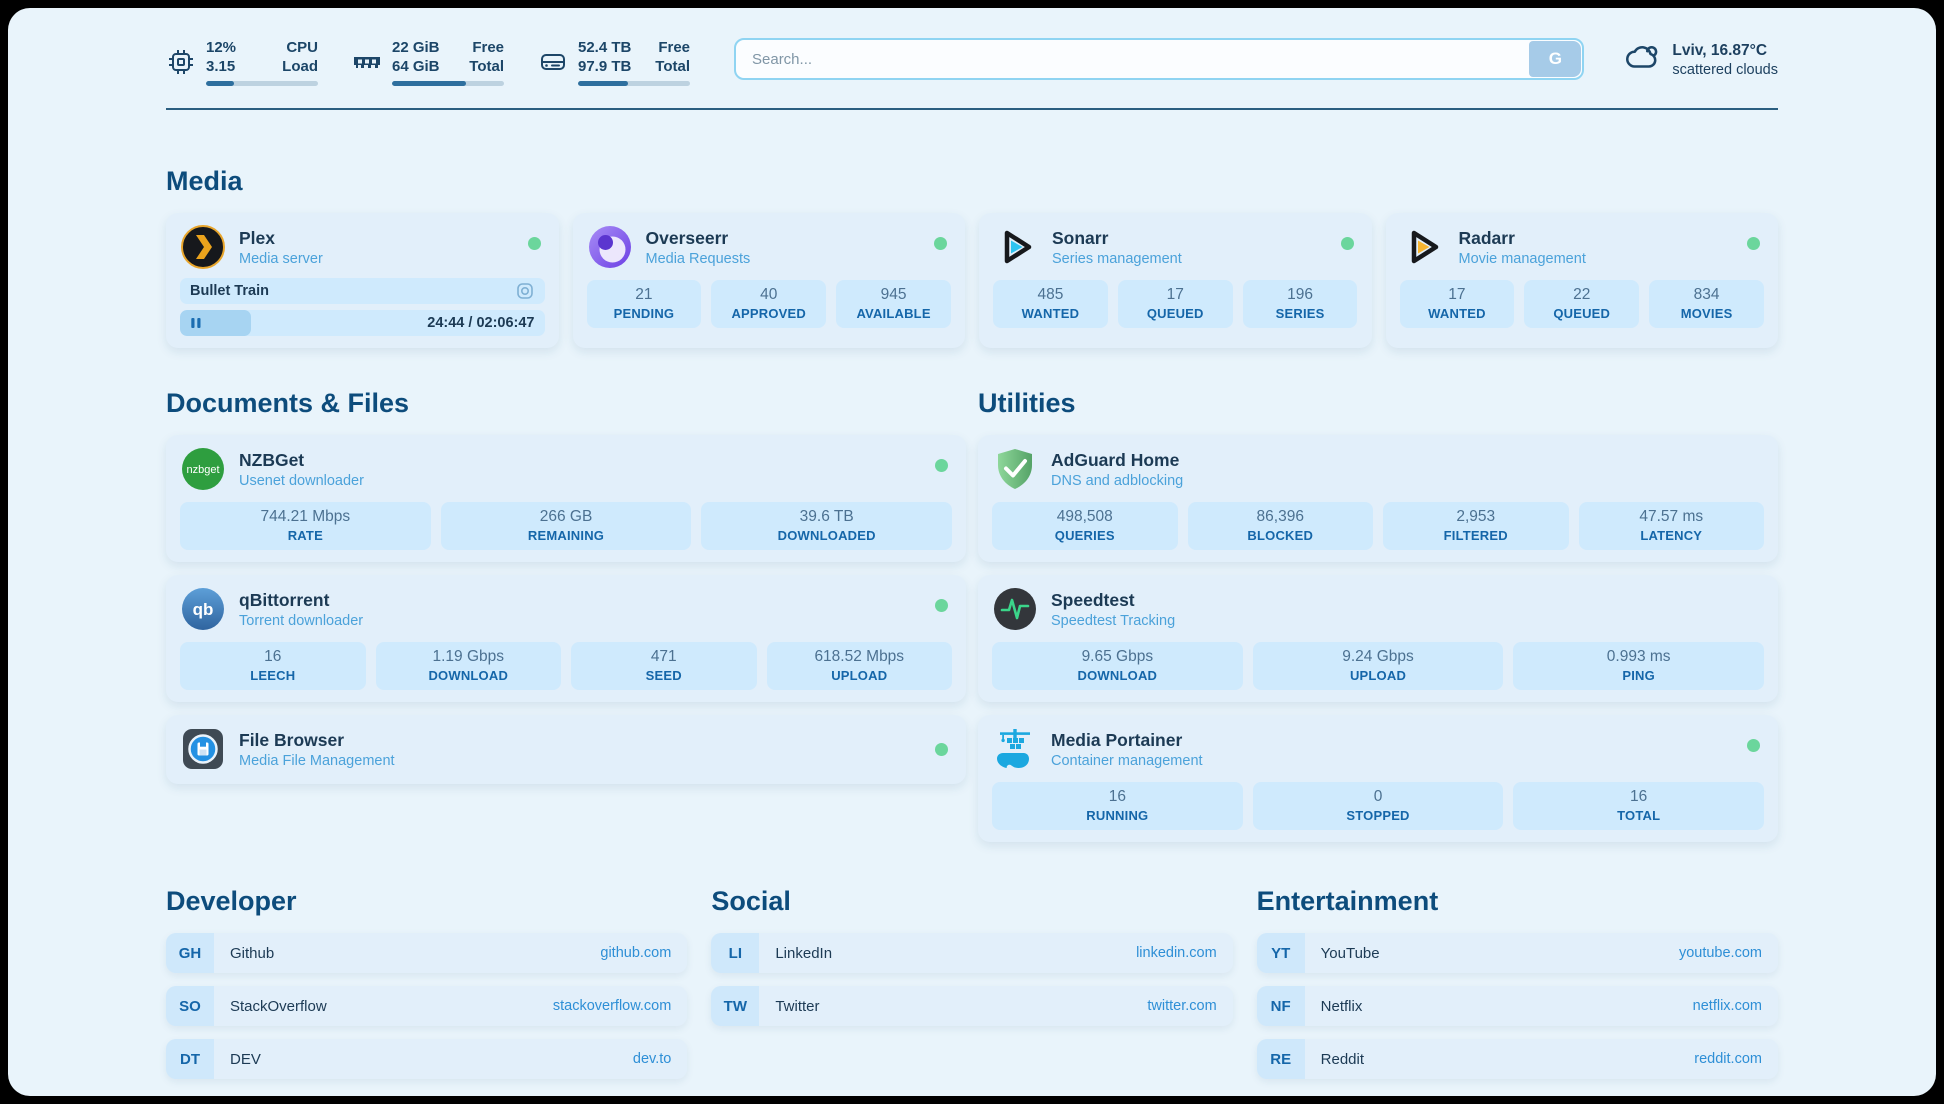 The height and width of the screenshot is (1104, 1944). I want to click on bookmark-url: netflix.com, so click(1727, 1006).